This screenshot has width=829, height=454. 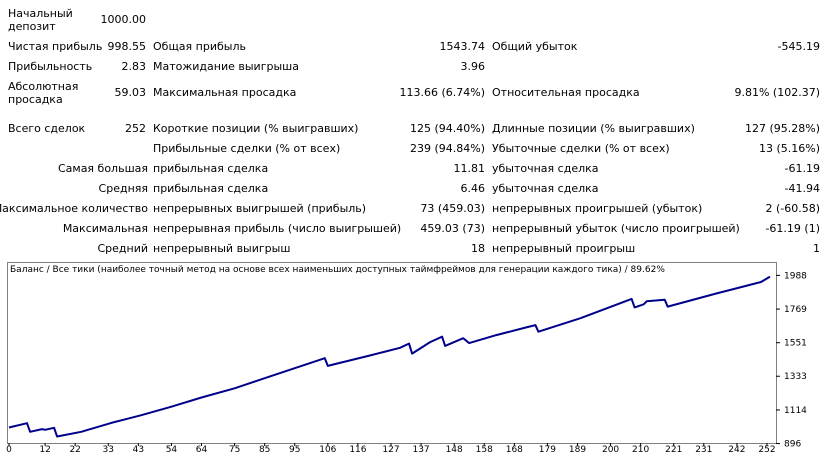 What do you see at coordinates (108, 449) in the screenshot?
I see `x-tick-label: 33` at bounding box center [108, 449].